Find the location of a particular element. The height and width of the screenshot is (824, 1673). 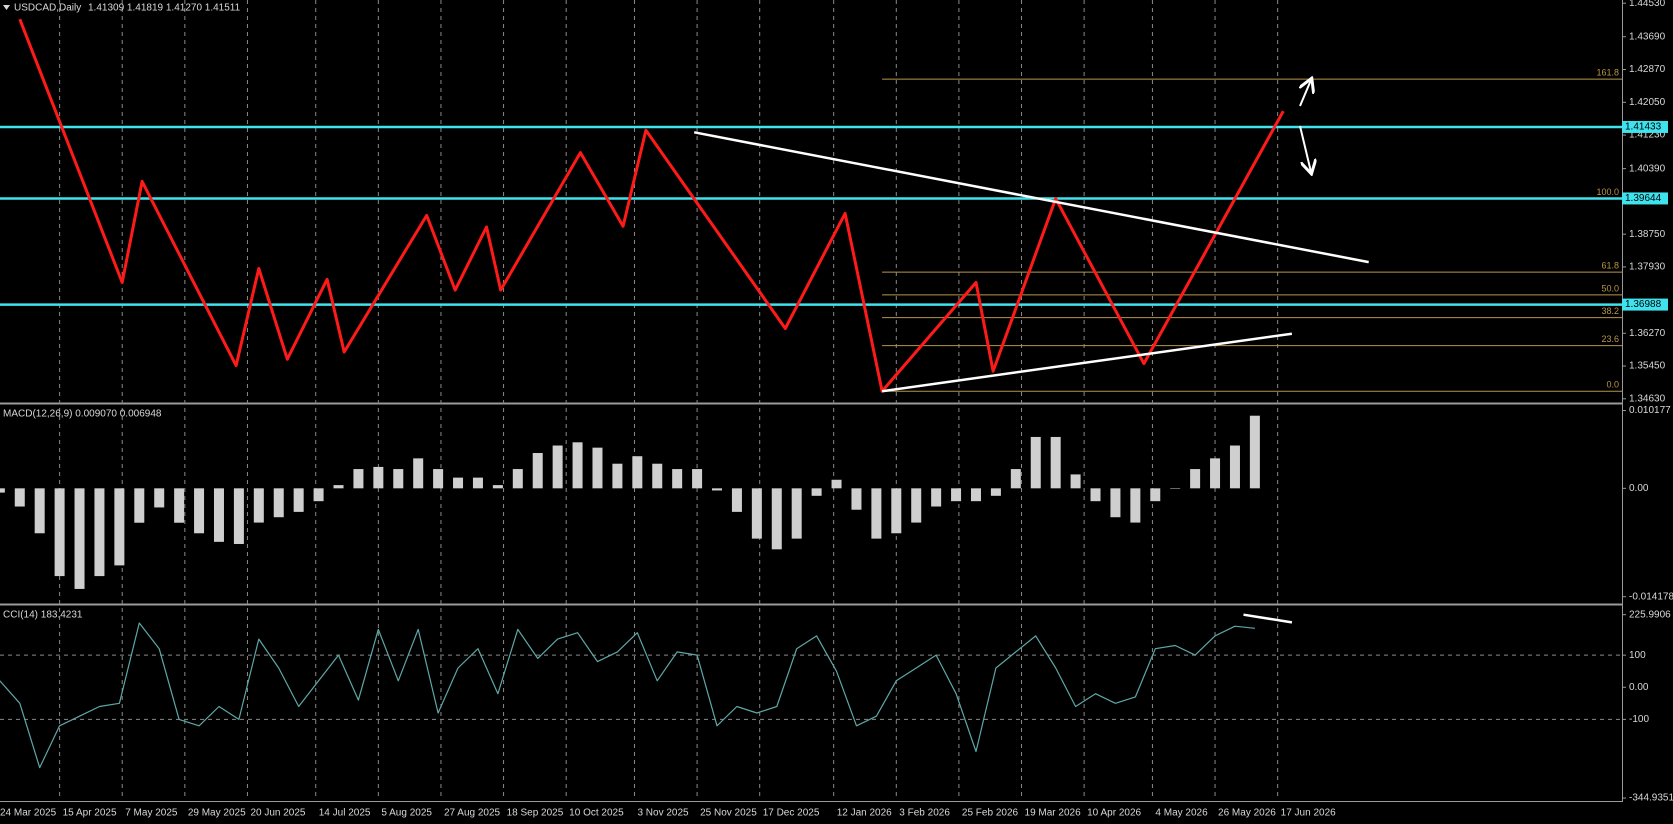

fib-label: 100.0 is located at coordinates (1607, 192).